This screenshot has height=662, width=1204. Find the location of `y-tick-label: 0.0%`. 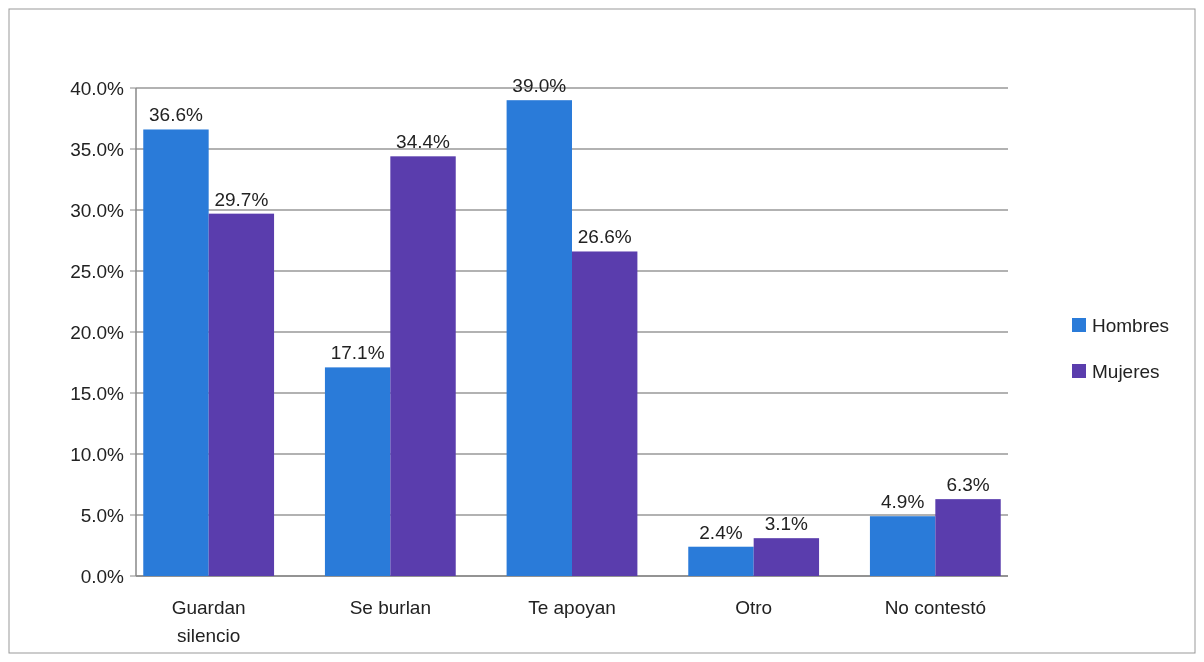

y-tick-label: 0.0% is located at coordinates (102, 576).